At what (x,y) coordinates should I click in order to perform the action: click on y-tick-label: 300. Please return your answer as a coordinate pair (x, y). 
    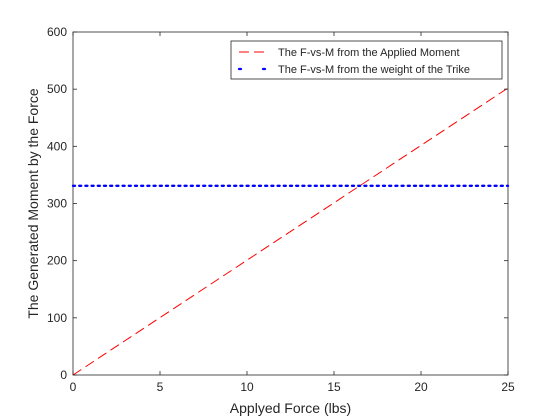
    Looking at the image, I should click on (57, 204).